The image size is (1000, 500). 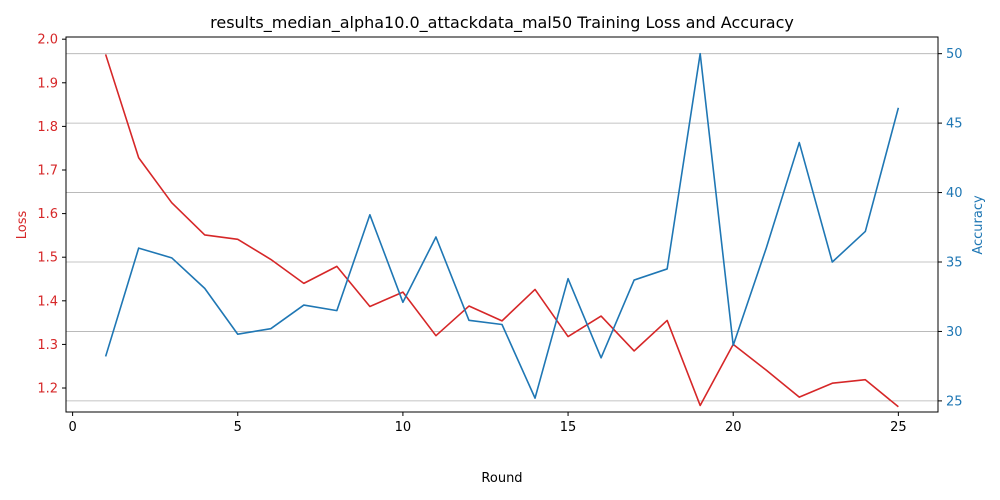 I want to click on y-axis-right-title: Accuracy, so click(x=978, y=225).